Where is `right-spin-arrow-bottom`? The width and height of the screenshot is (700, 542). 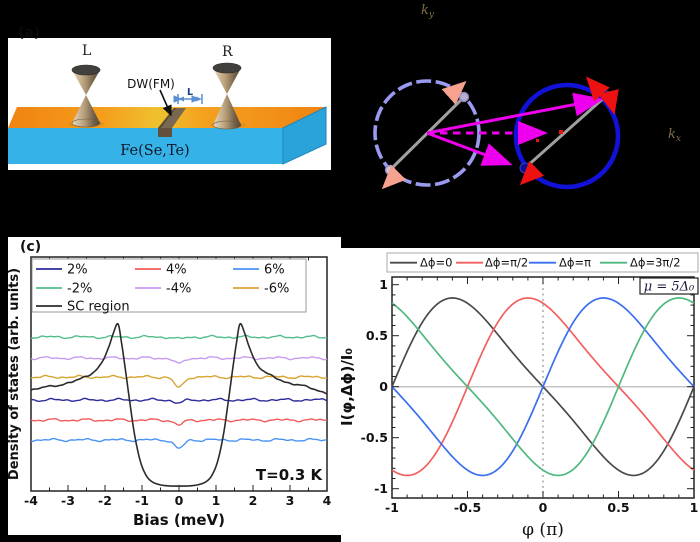 right-spin-arrow-bottom is located at coordinates (532, 173).